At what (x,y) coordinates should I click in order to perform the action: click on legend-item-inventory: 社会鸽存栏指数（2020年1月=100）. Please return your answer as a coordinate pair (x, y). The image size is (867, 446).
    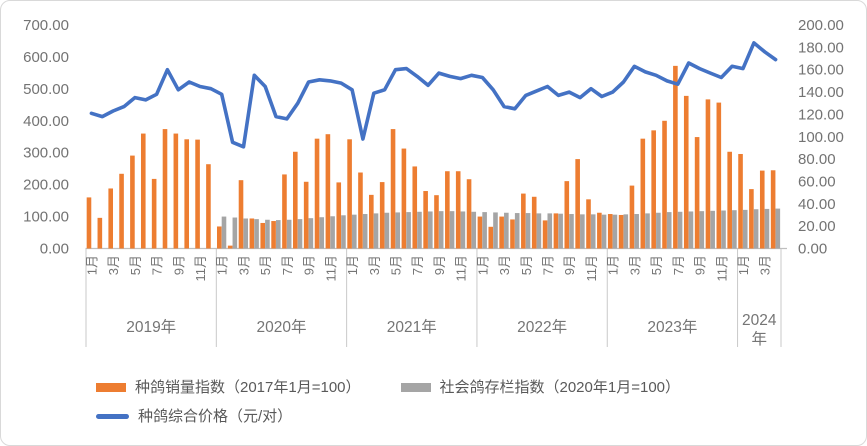
    Looking at the image, I should click on (540, 387).